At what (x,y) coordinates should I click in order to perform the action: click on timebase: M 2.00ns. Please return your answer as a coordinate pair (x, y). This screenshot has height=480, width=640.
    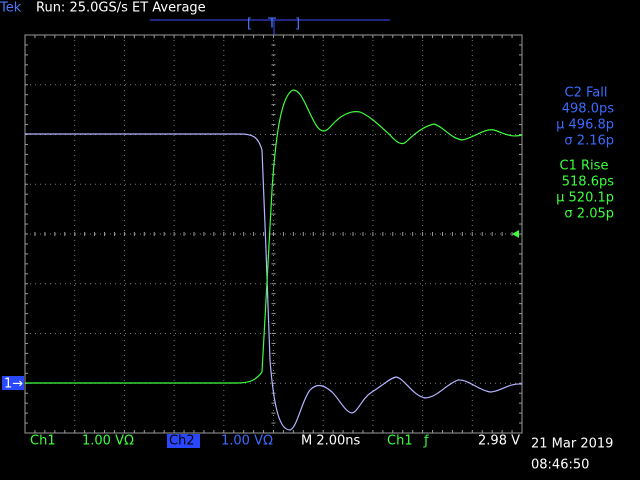
    Looking at the image, I should click on (331, 441).